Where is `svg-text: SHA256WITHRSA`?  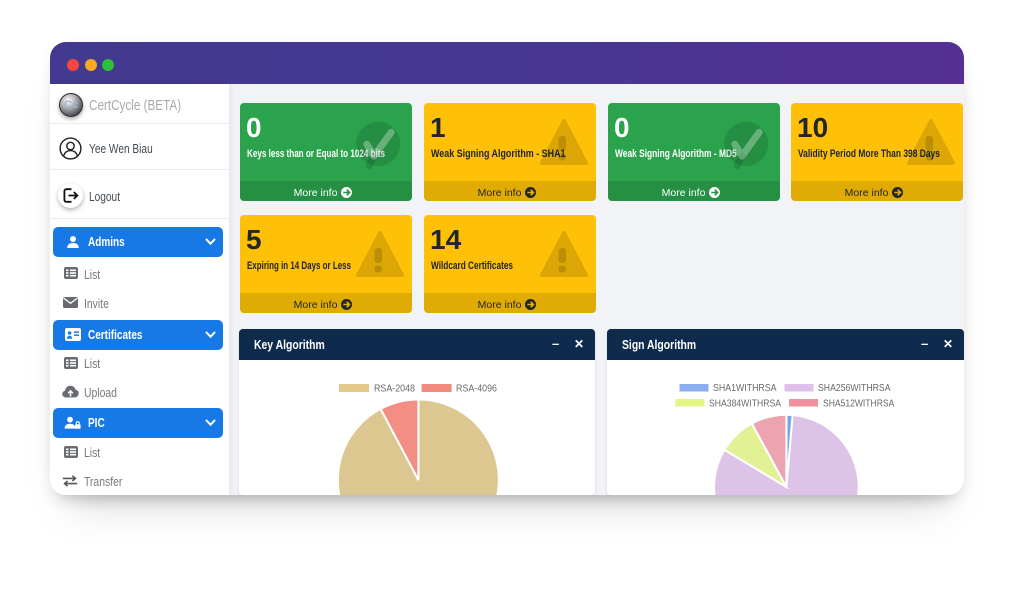 svg-text: SHA256WITHRSA is located at coordinates (854, 388).